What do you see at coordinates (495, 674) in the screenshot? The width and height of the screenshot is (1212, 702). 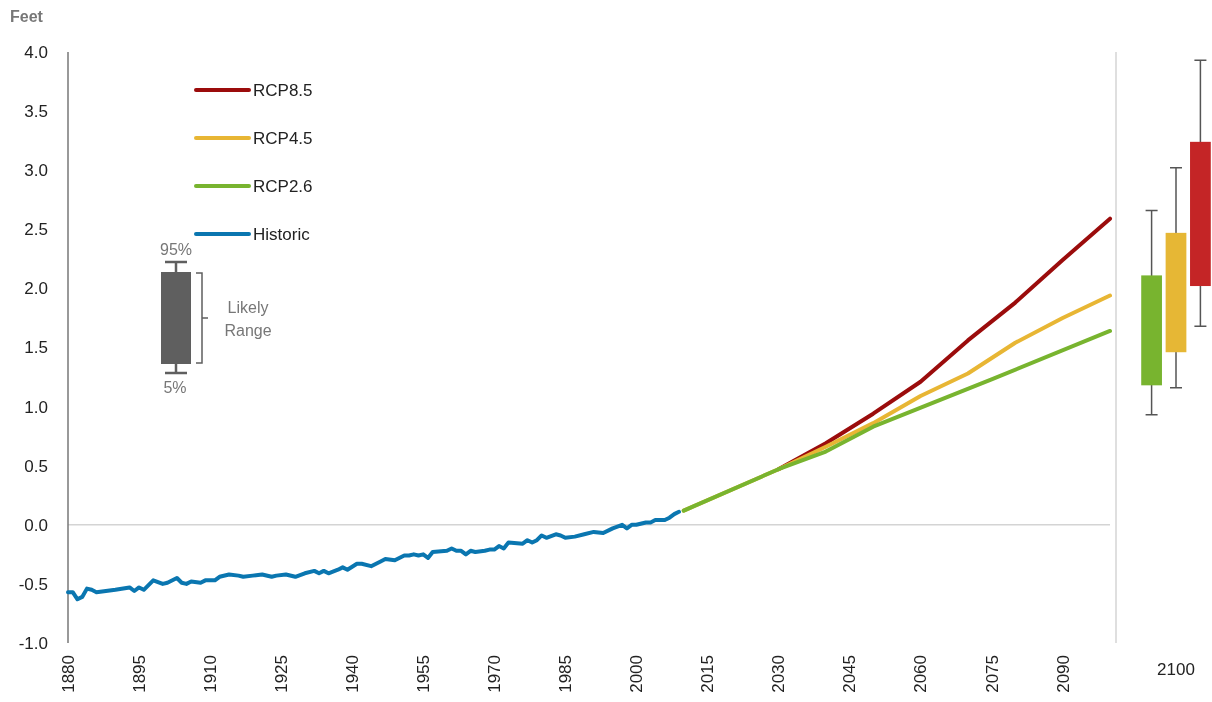 I see `x-tick-label: 1970` at bounding box center [495, 674].